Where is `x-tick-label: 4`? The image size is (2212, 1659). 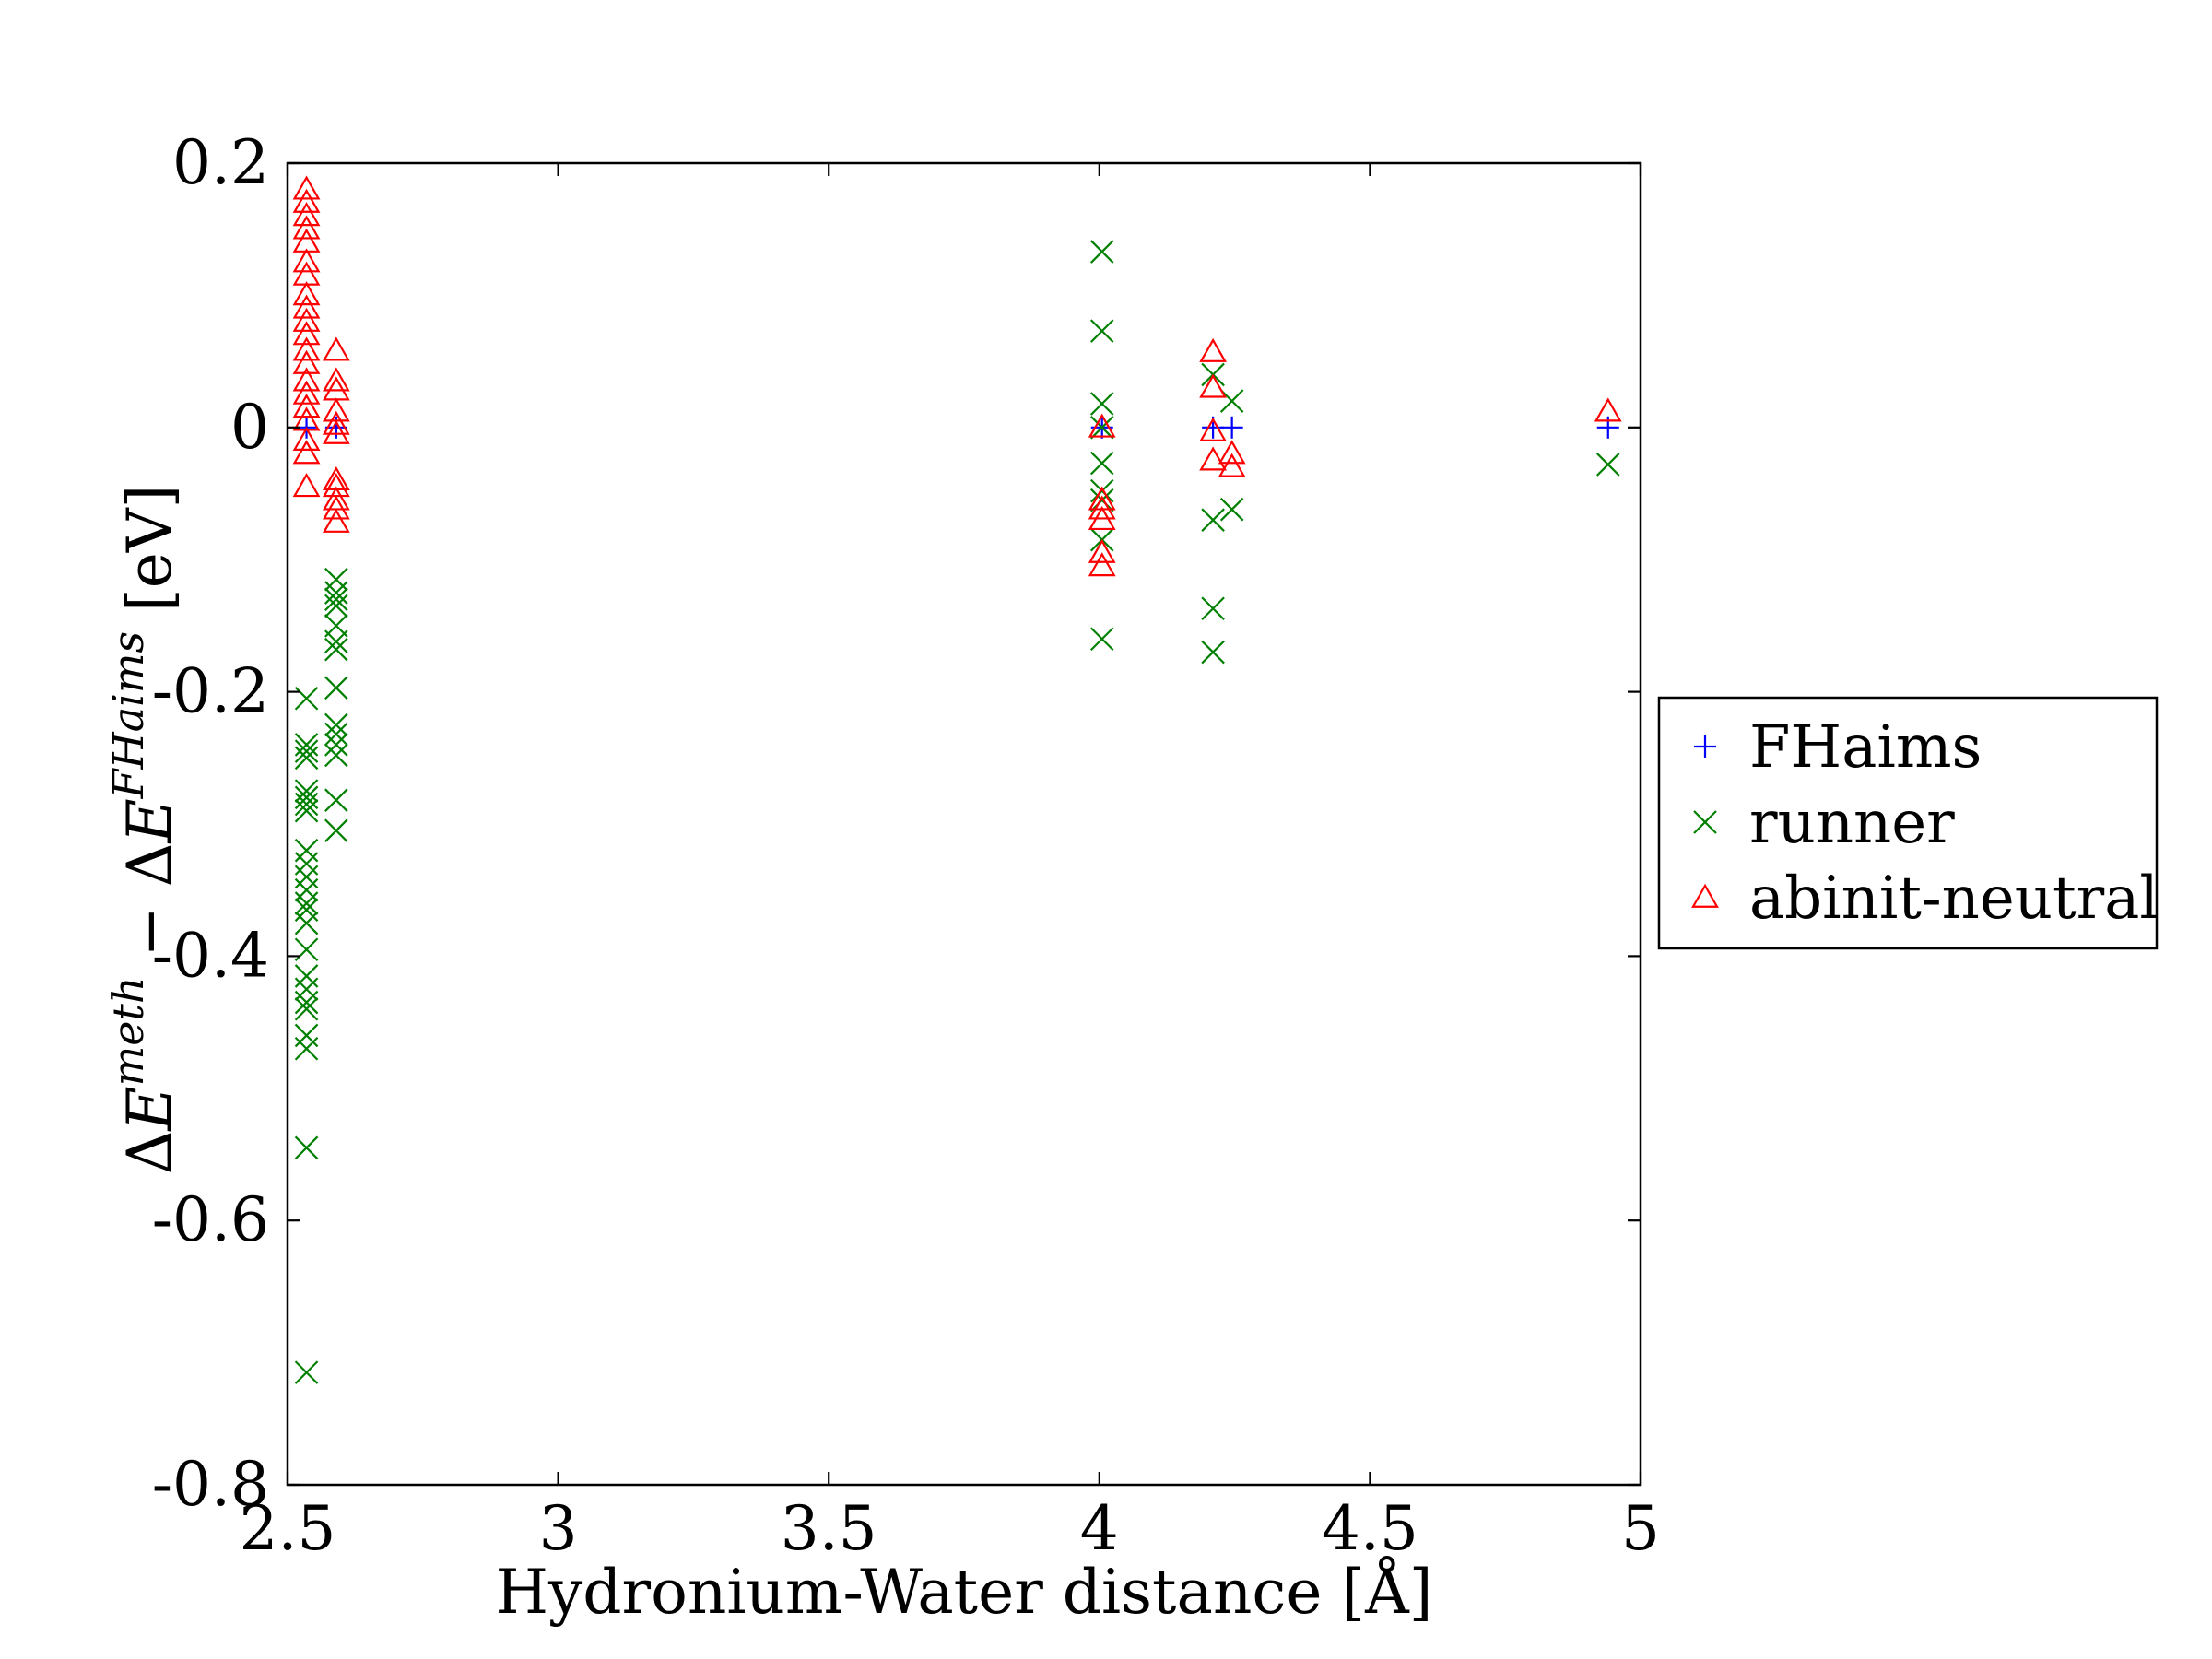
x-tick-label: 4 is located at coordinates (1099, 1528).